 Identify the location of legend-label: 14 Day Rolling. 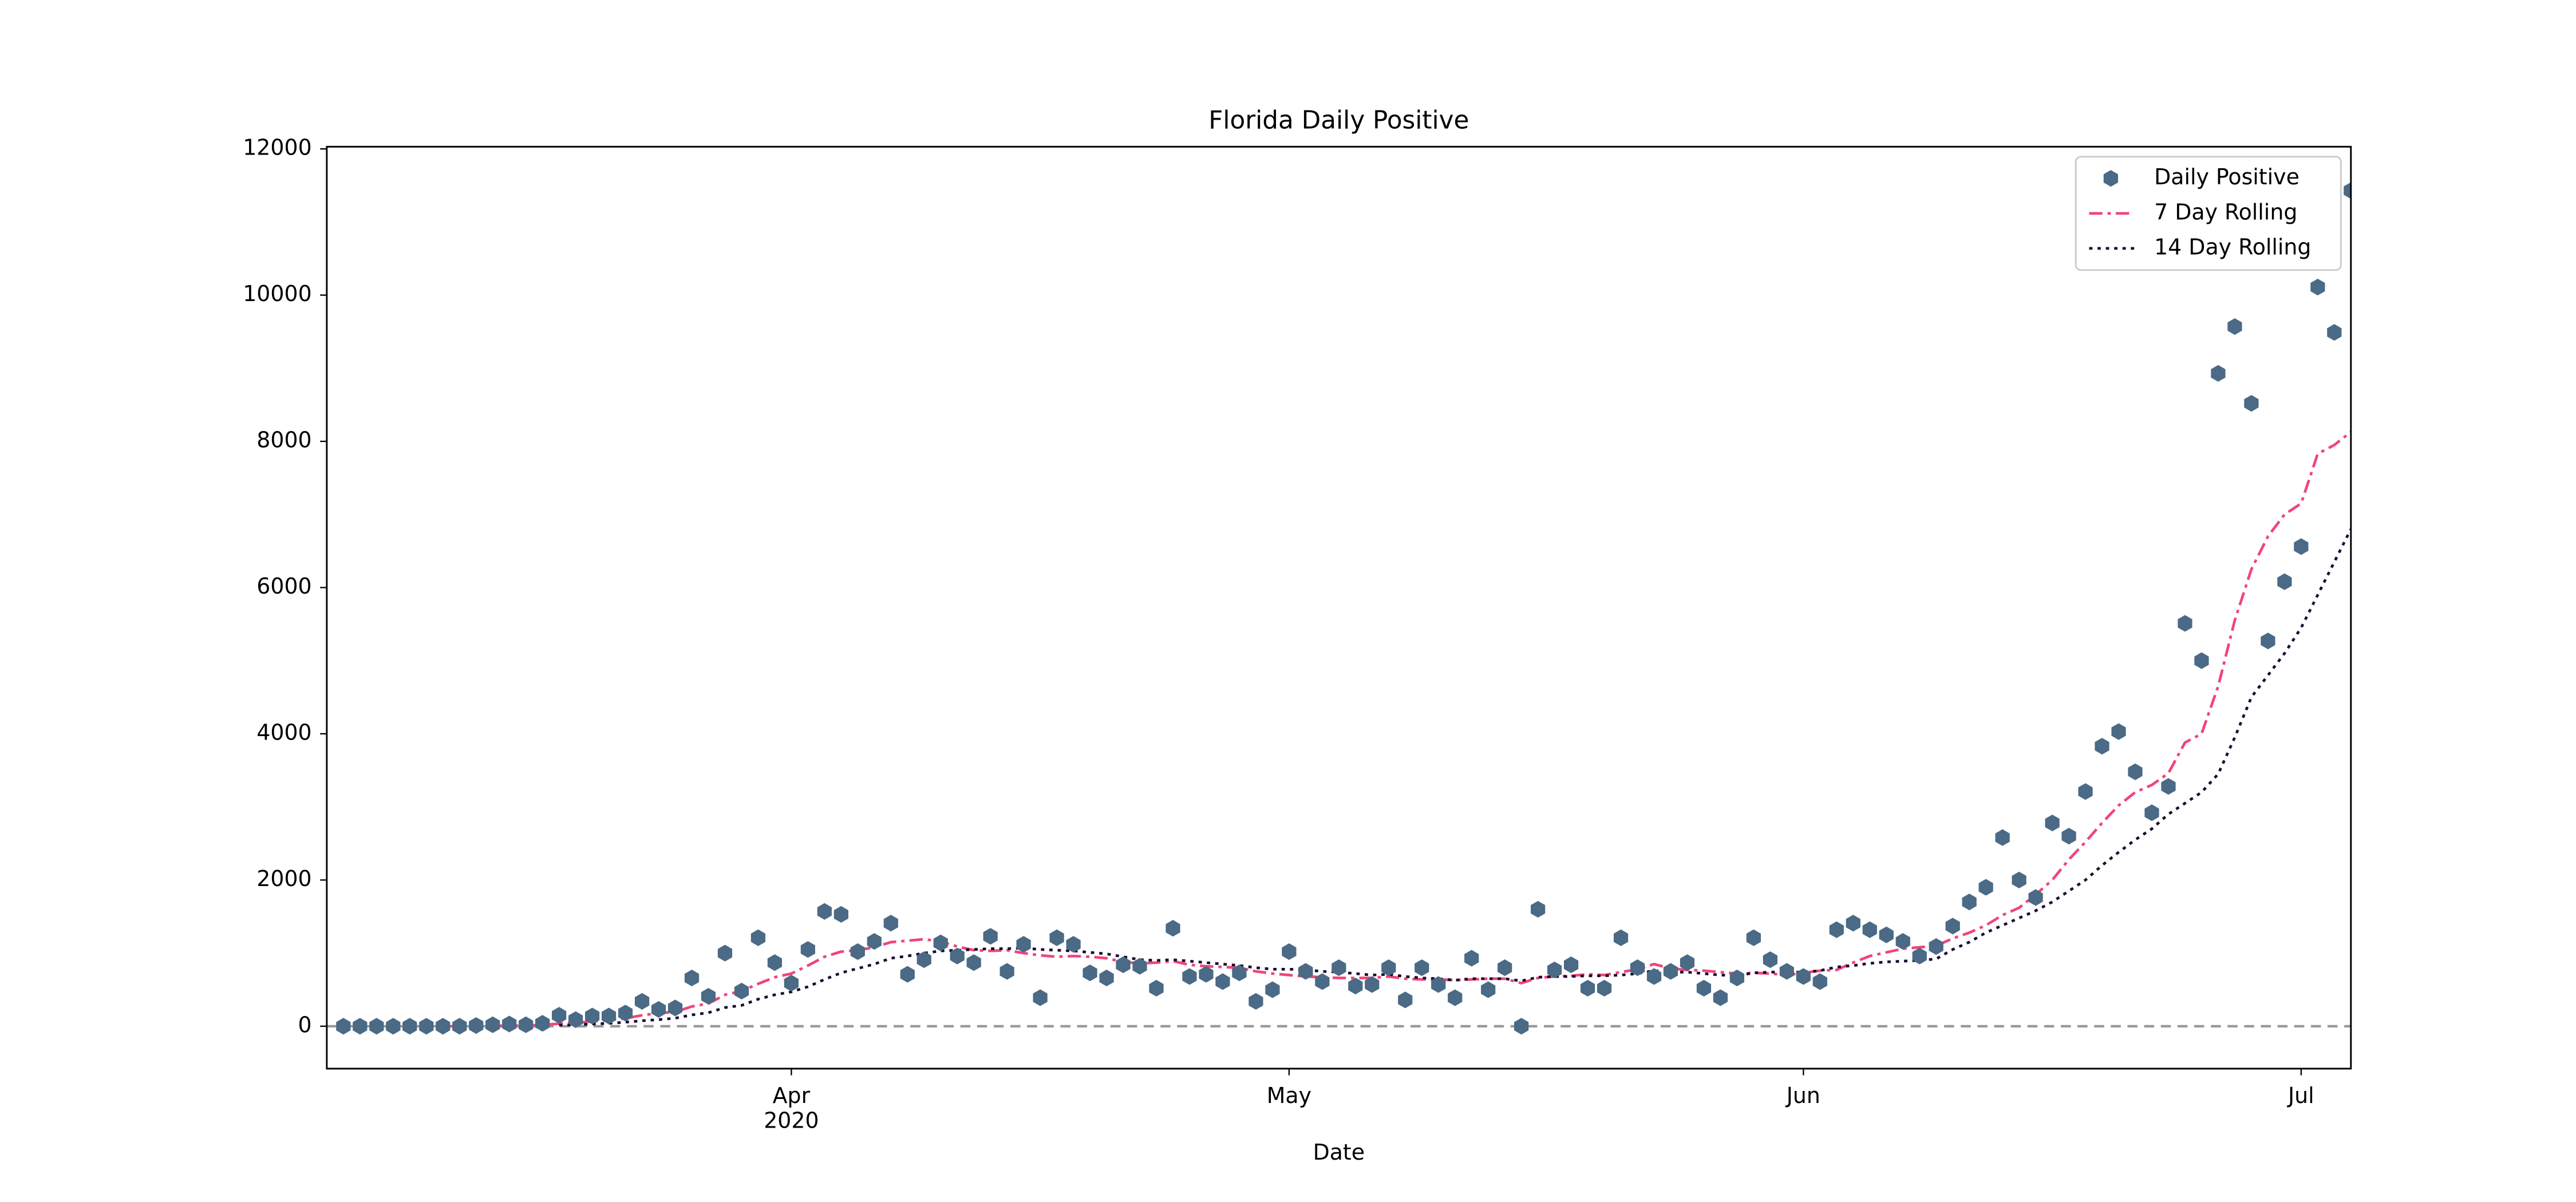
(2232, 247).